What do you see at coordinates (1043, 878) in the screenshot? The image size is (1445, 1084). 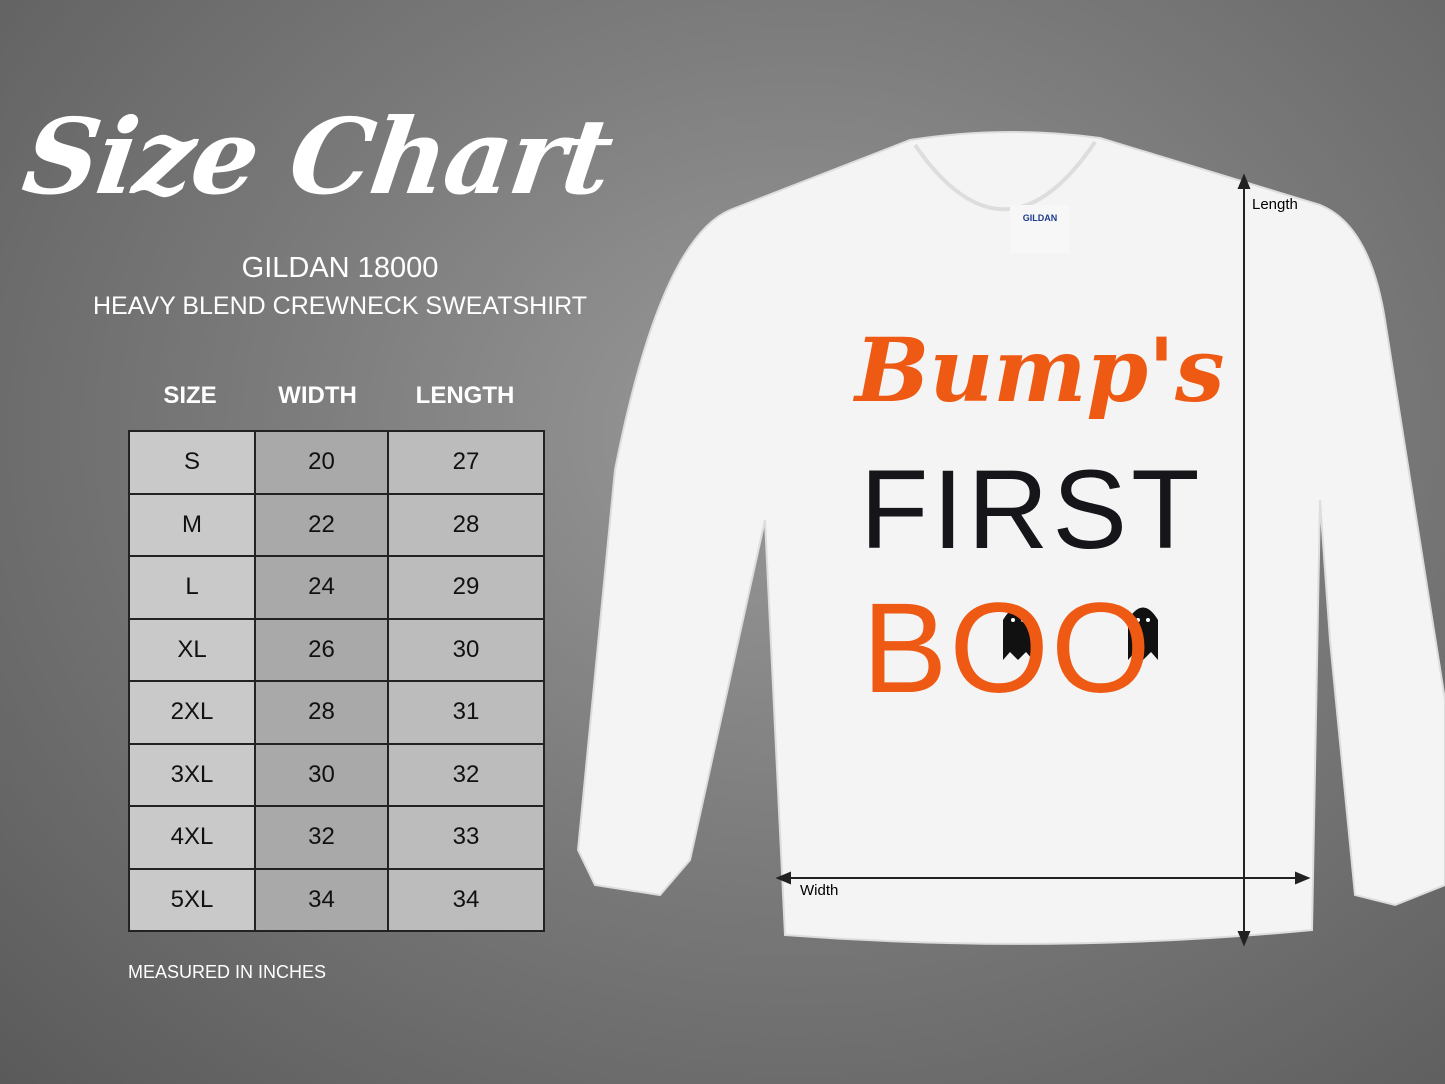 I see `width-arrow` at bounding box center [1043, 878].